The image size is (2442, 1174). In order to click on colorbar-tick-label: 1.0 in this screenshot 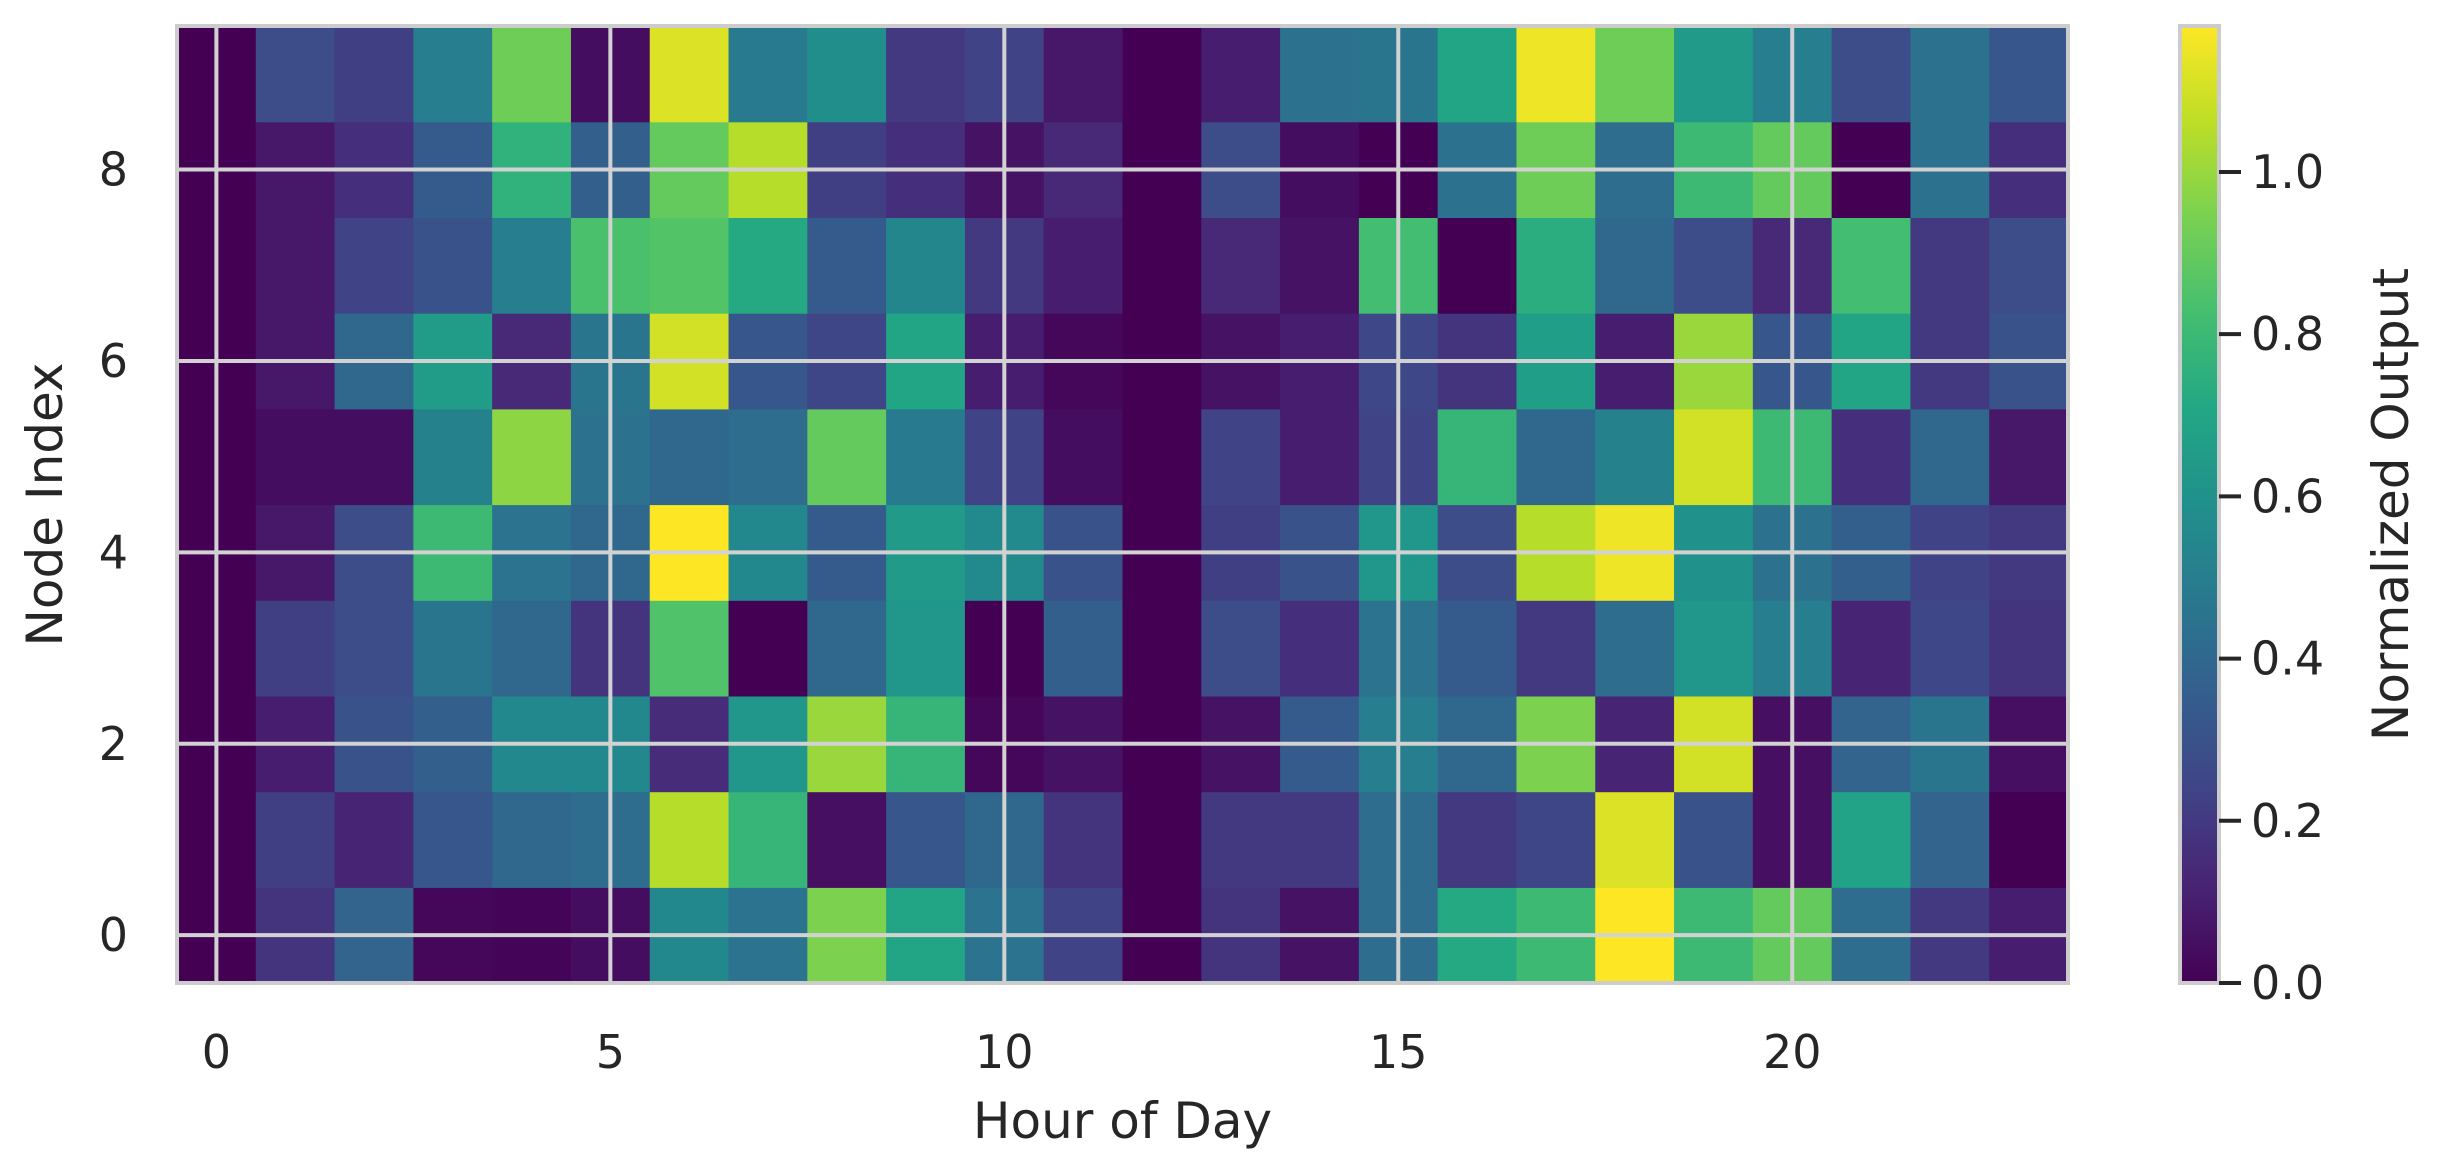, I will do `click(2287, 172)`.